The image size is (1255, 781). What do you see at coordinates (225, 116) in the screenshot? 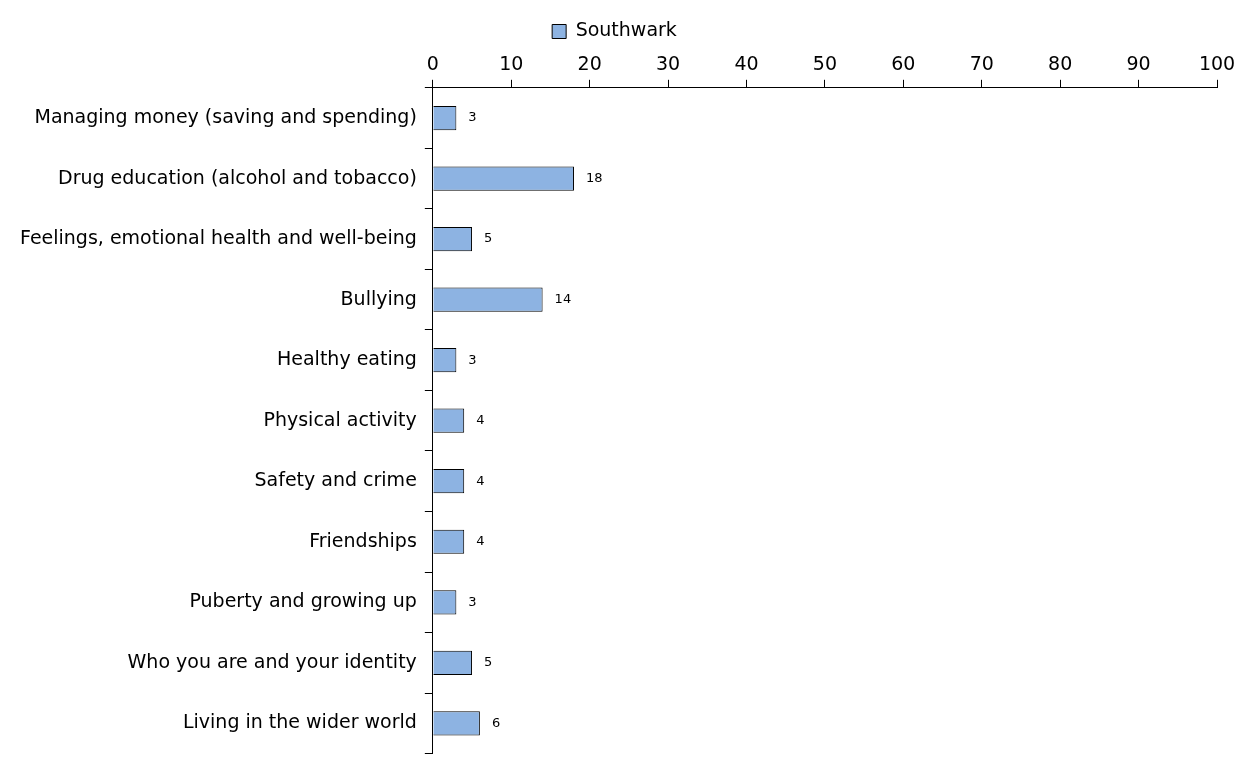
I see `y-tick-label: Managing money (saving and spending)` at bounding box center [225, 116].